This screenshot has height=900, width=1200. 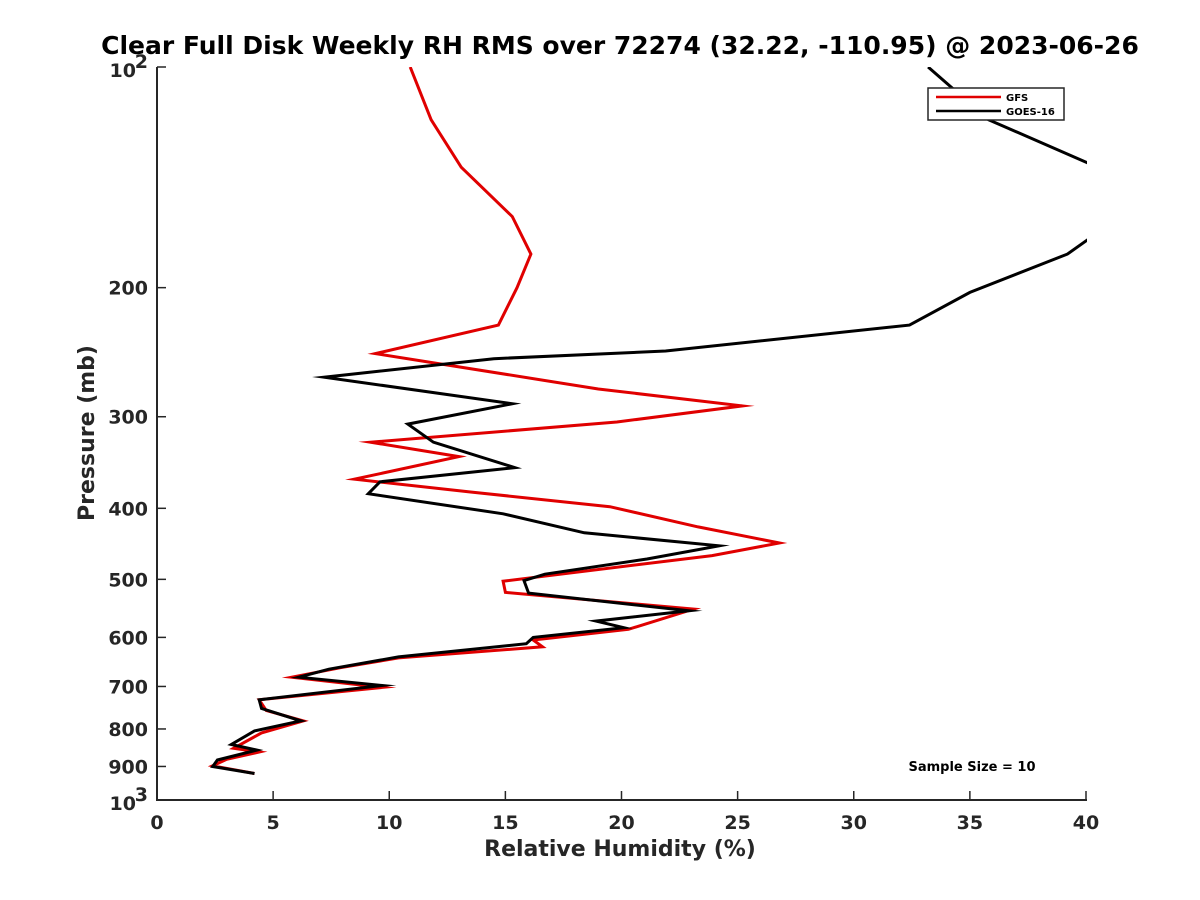 What do you see at coordinates (128, 730) in the screenshot?
I see `y-tick-label: 800` at bounding box center [128, 730].